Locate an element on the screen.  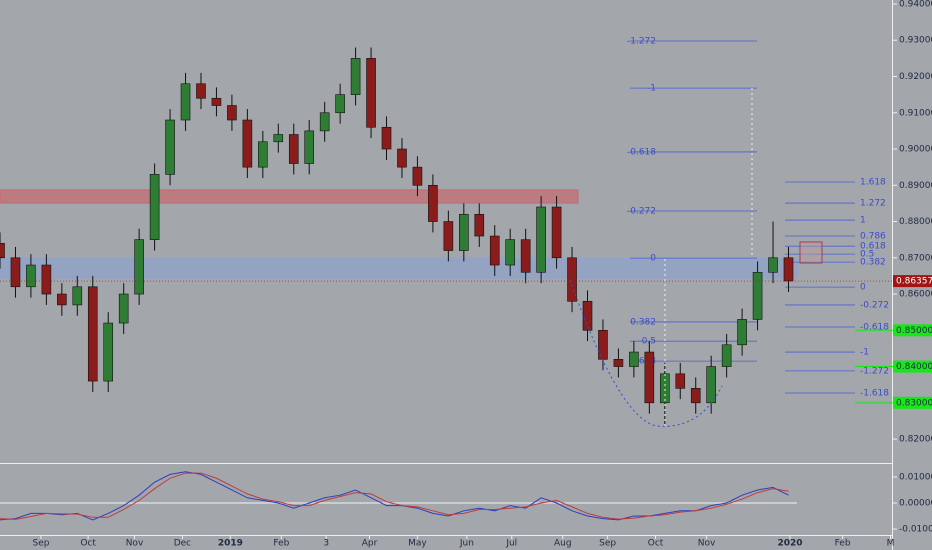
y2-tick-label: 0.00000 is located at coordinates (915, 503).